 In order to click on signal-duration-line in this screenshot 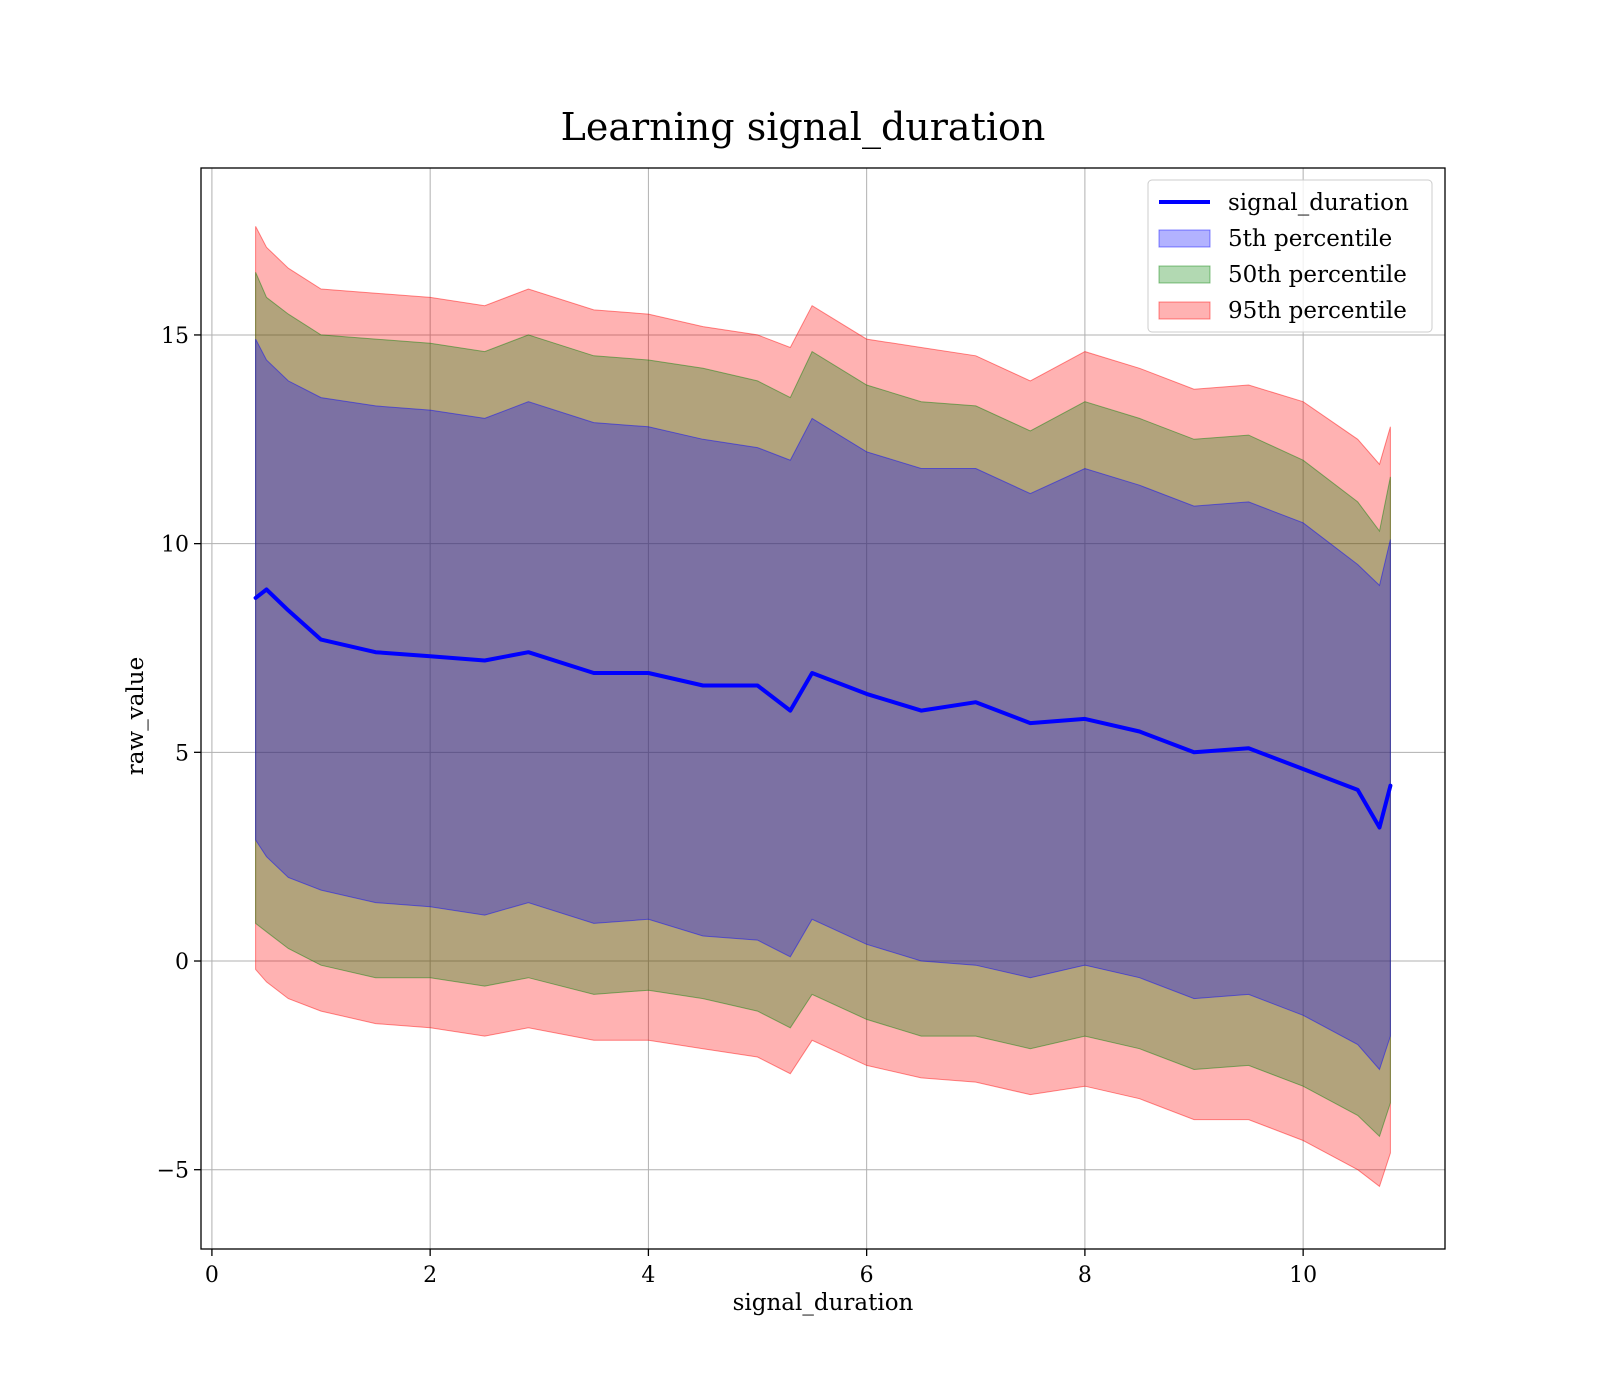, I will do `click(823, 708)`.